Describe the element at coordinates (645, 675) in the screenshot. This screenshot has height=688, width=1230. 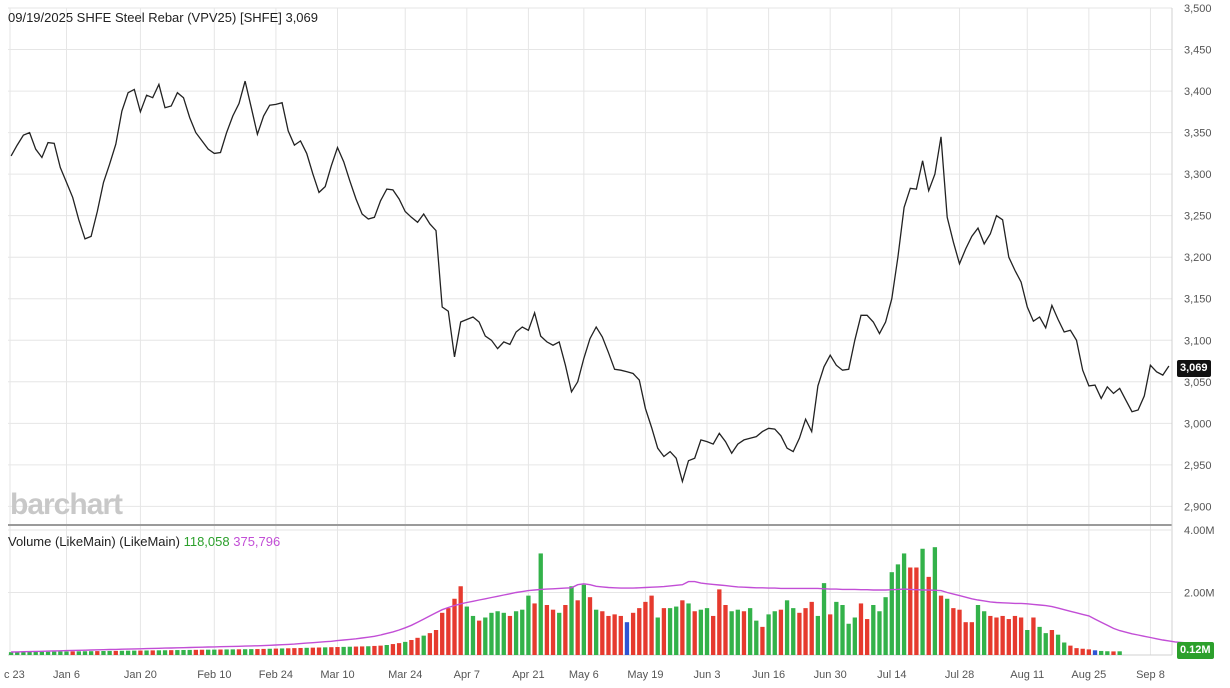
I see `x-tick-label: May 19` at that location.